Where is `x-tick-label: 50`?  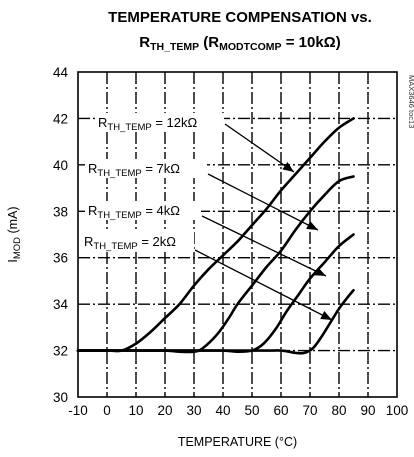
x-tick-label: 50 is located at coordinates (251, 410).